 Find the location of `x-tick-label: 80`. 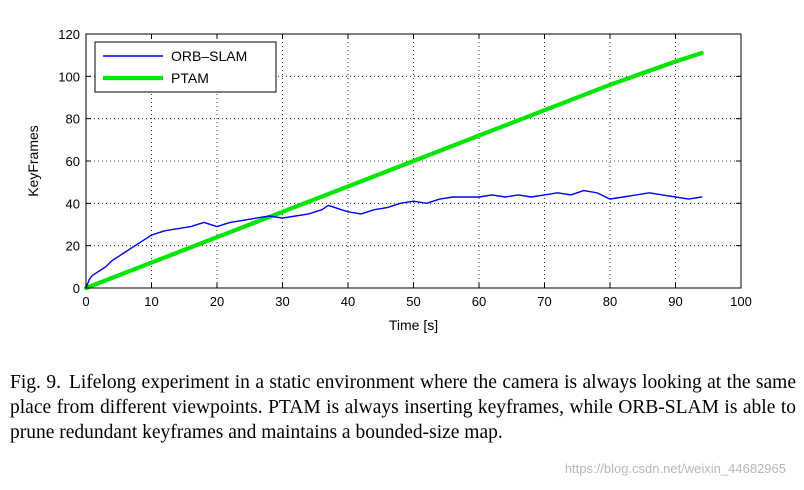

x-tick-label: 80 is located at coordinates (610, 301).